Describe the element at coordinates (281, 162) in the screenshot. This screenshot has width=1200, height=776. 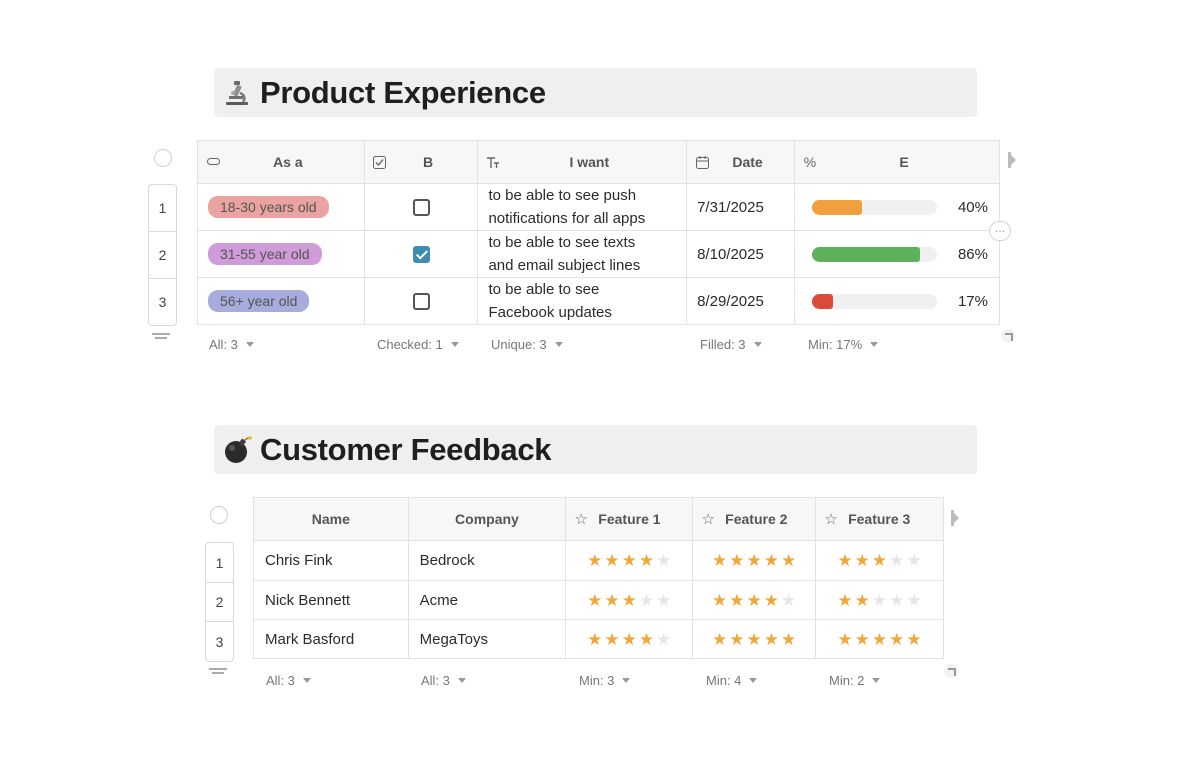
I see `column-header-as-a: As a` at that location.